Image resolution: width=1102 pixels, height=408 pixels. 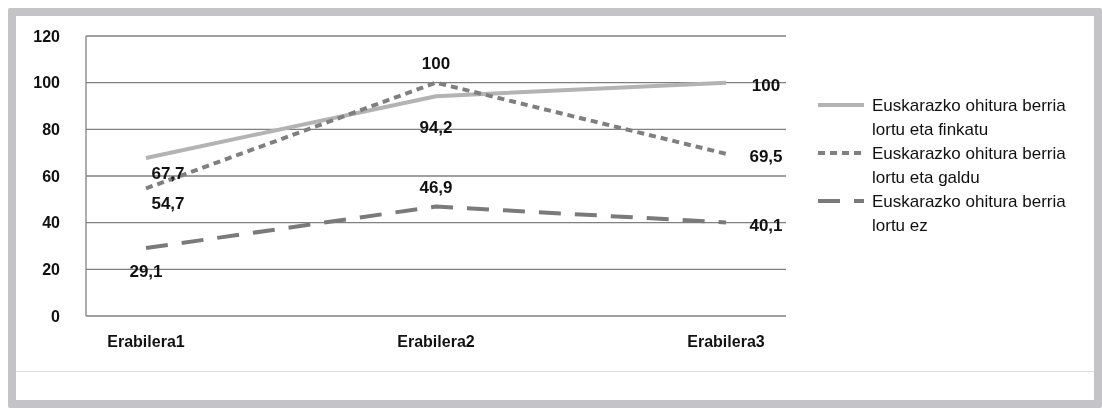 I want to click on x-tick-label: Erabilera2, so click(x=436, y=342).